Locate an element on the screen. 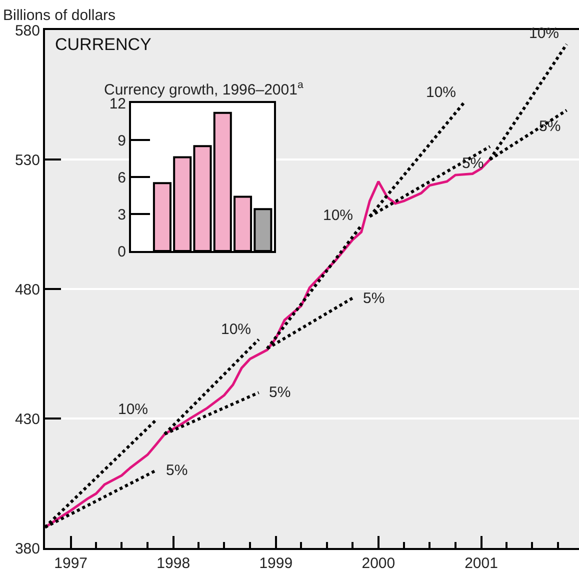  y-tick-label: 380 is located at coordinates (27, 549).